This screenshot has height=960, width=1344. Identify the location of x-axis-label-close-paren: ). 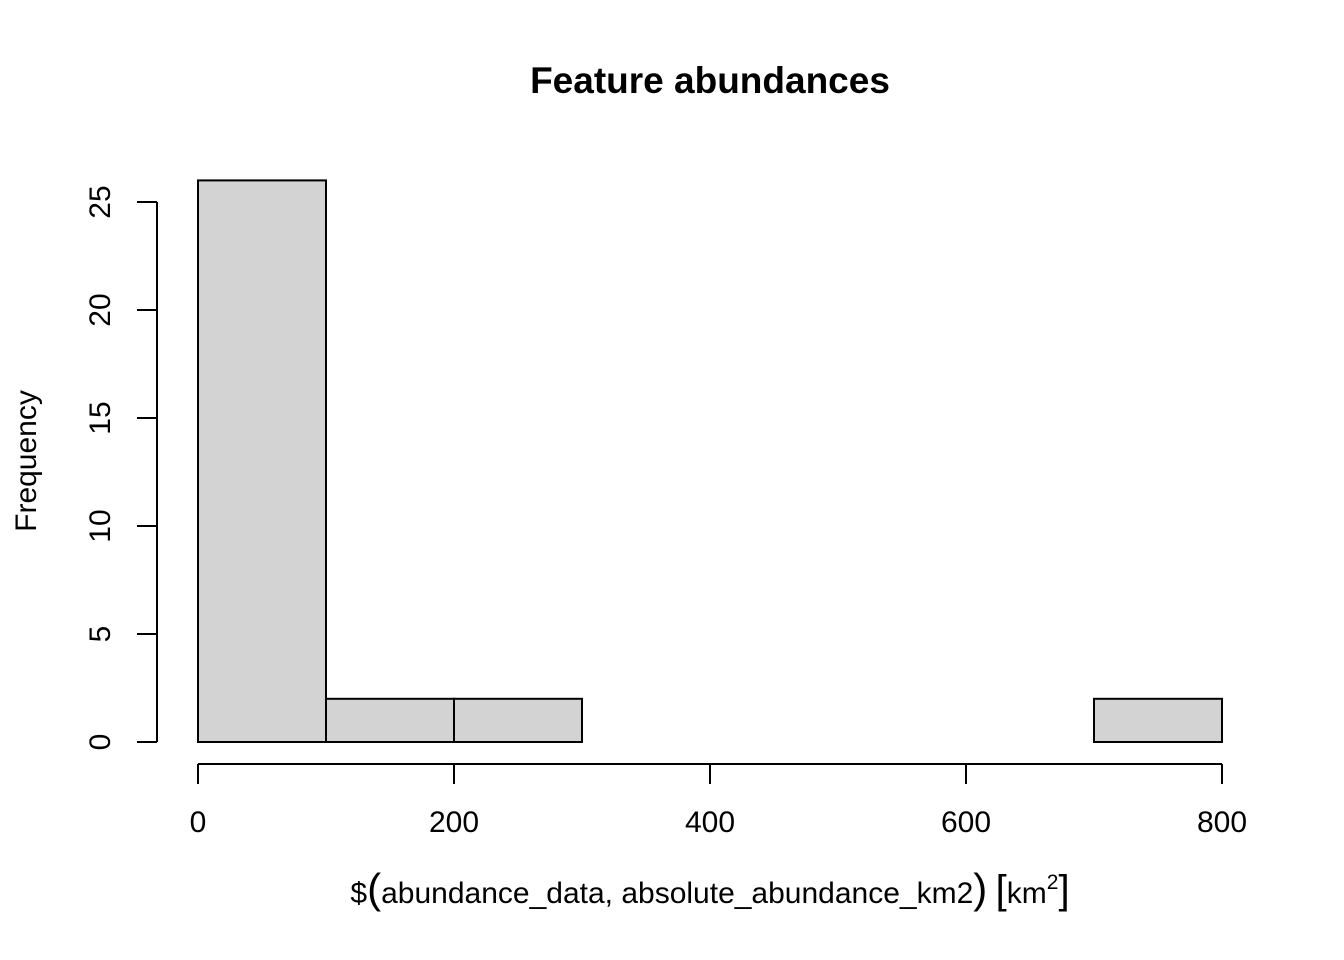
(980, 888).